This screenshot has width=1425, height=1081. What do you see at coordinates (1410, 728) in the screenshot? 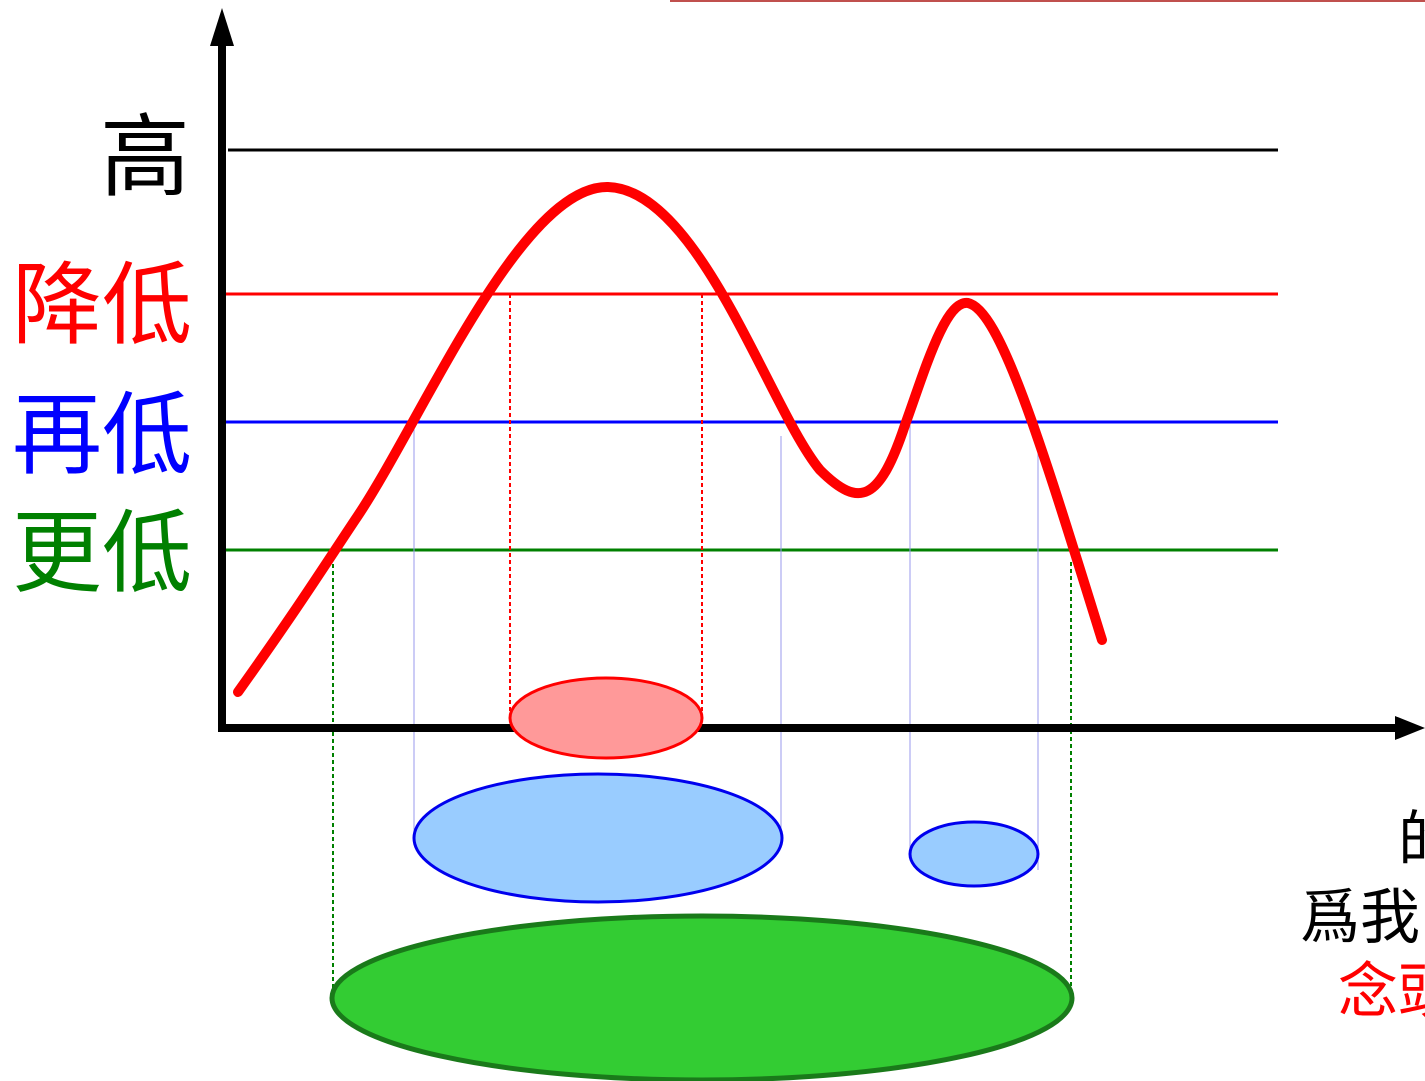
I see `x-axis-arrowhead` at bounding box center [1410, 728].